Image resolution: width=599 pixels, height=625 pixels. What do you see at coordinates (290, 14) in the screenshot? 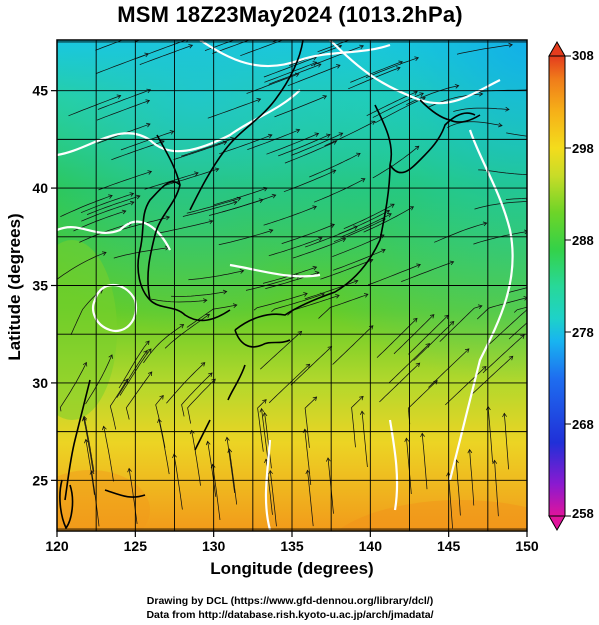
I see `chart-title: MSM 18Z23May2024 (1013.2hPa)` at bounding box center [290, 14].